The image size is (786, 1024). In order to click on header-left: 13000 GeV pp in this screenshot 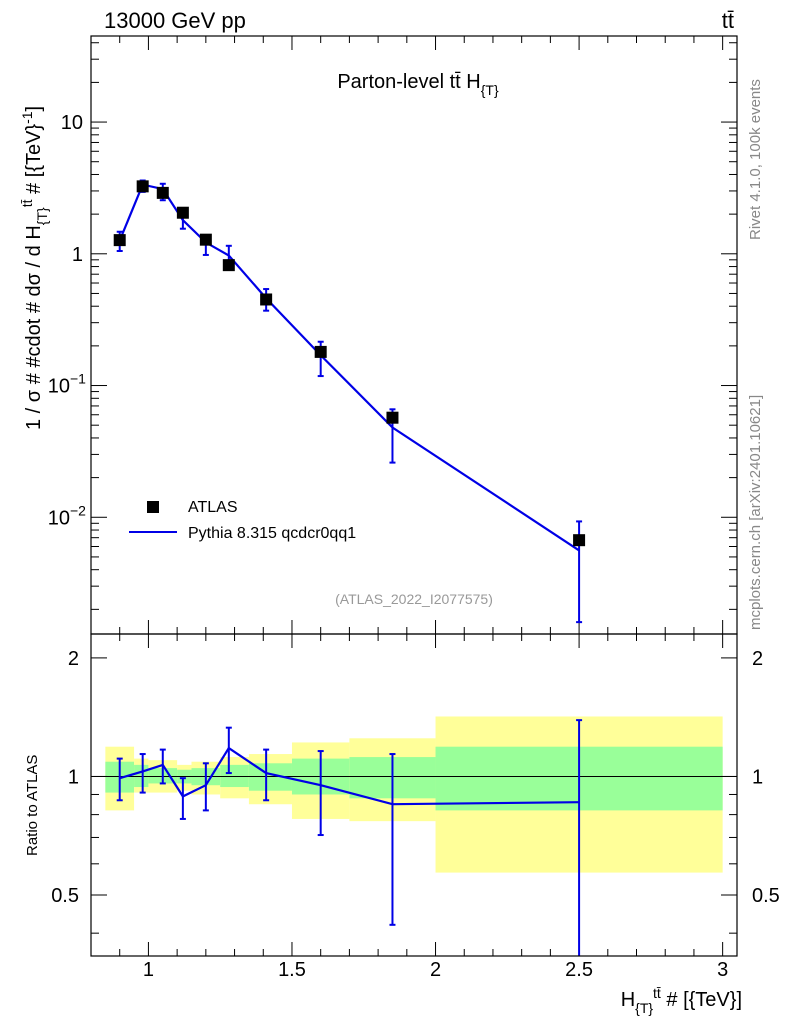, I will do `click(175, 20)`.